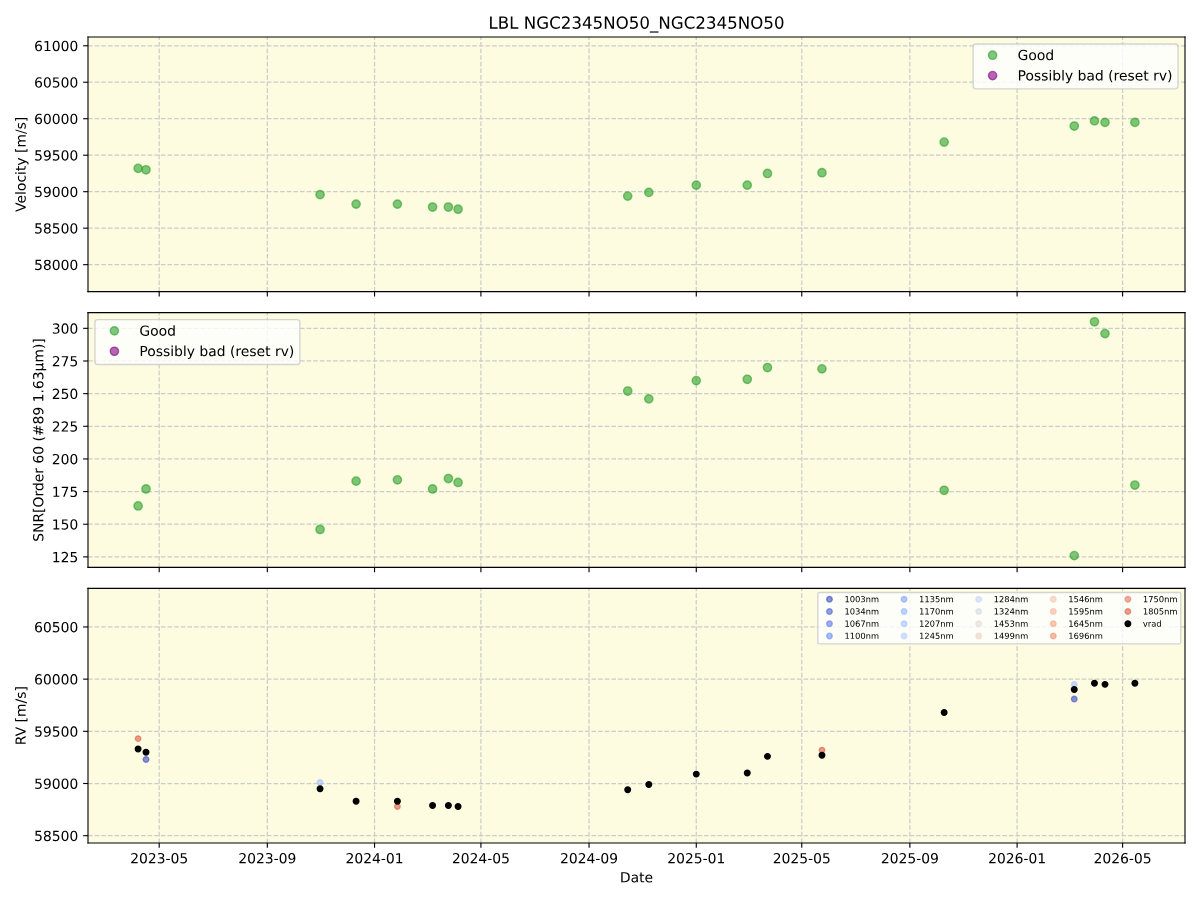 The image size is (1200, 900). What do you see at coordinates (862, 599) in the screenshot?
I see `legend-label: 1003nm` at bounding box center [862, 599].